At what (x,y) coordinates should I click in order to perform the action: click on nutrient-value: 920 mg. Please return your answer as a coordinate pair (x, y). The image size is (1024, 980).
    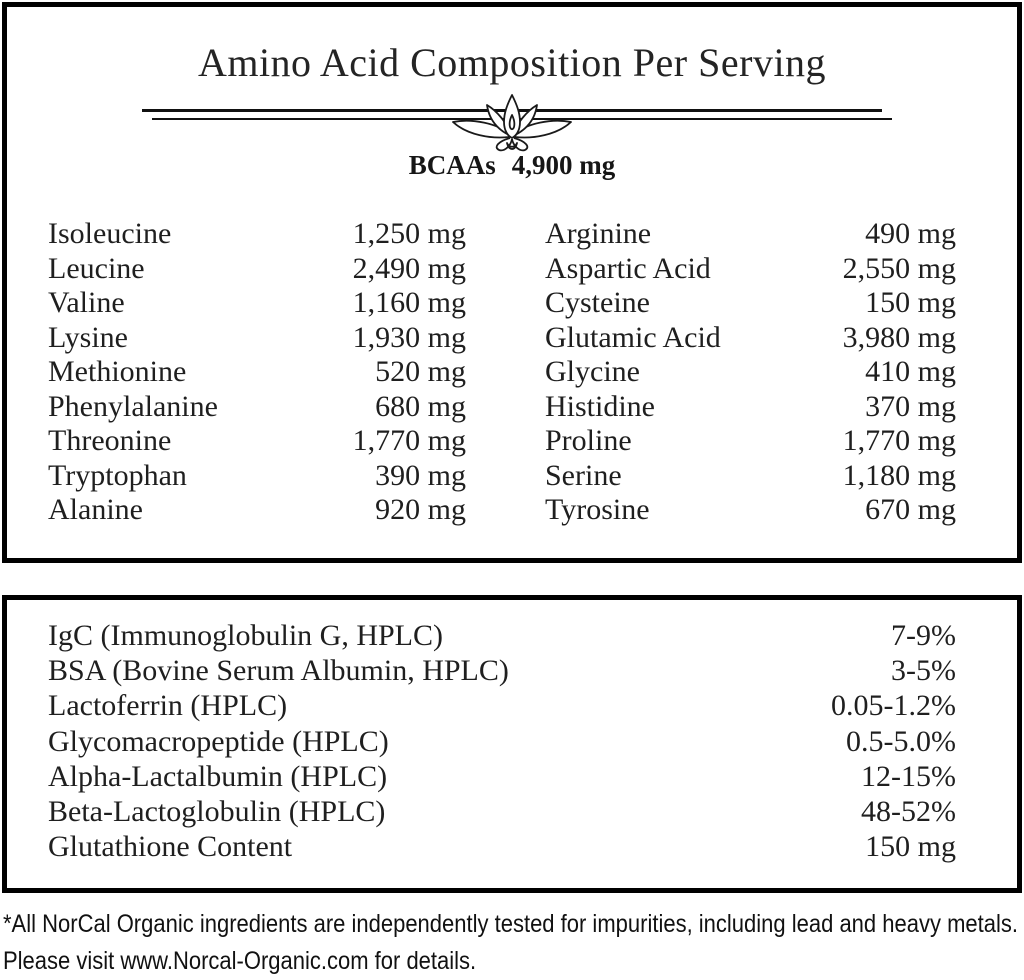
    Looking at the image, I should click on (420, 509).